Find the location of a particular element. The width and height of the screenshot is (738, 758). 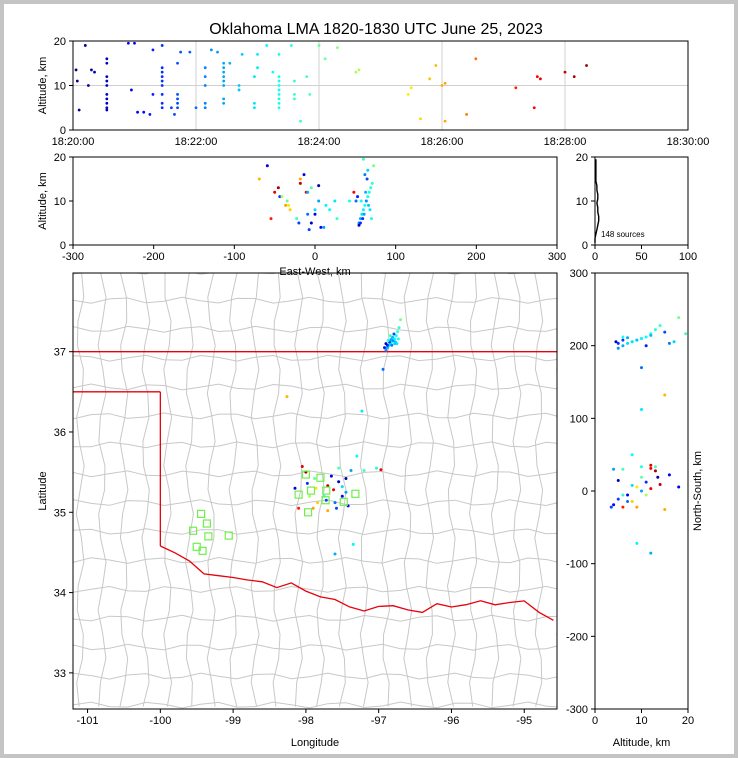

x-tick-label: 20 is located at coordinates (688, 721).